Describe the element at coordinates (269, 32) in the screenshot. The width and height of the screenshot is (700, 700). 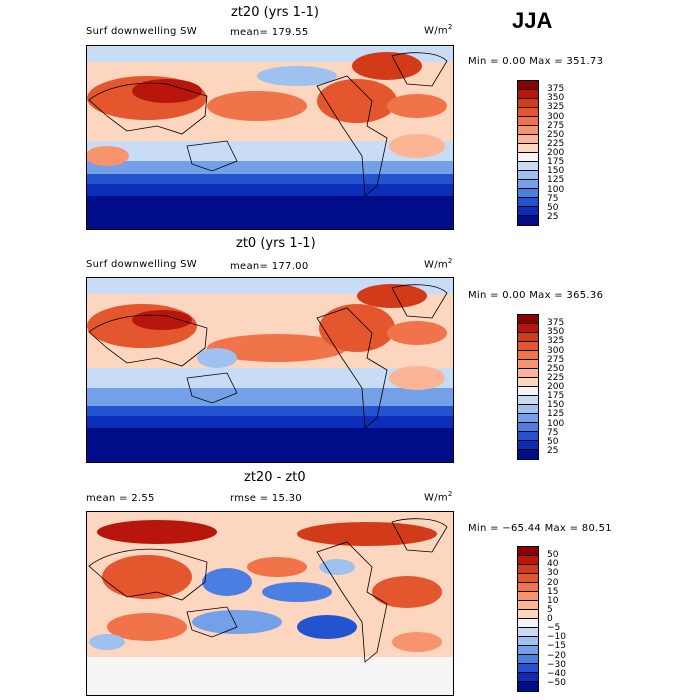
I see `panel-1-mean-label: mean= 179.55` at that location.